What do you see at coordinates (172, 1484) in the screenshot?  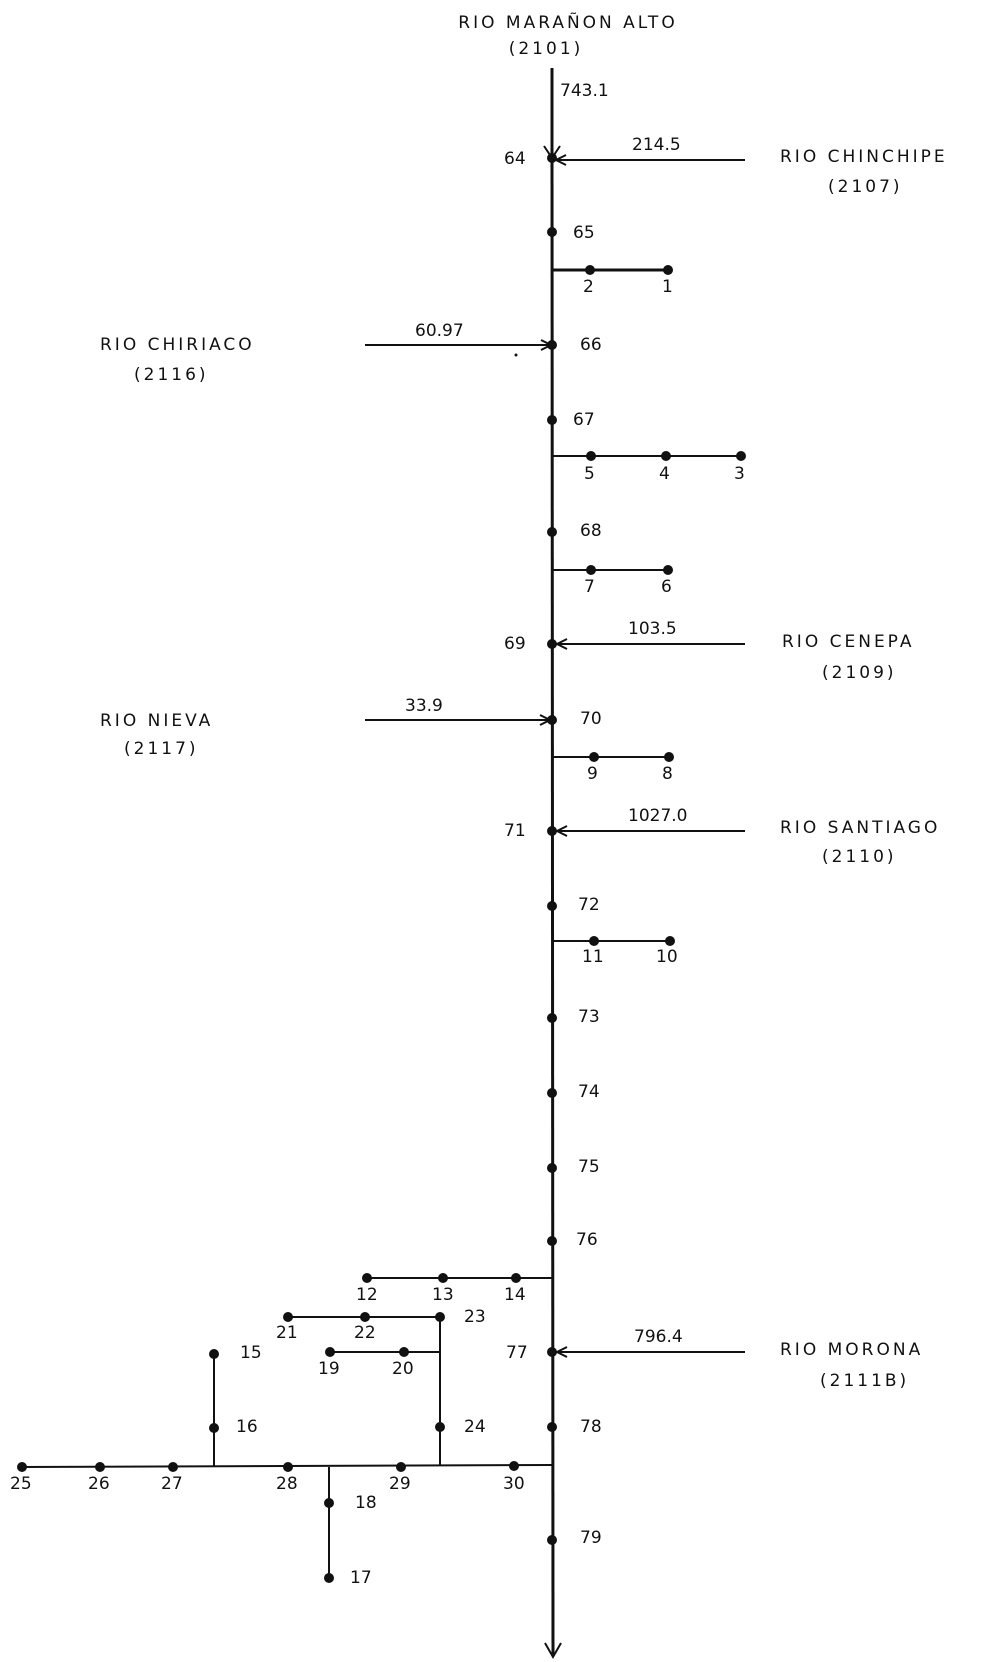 I see `node-27-label: 27` at bounding box center [172, 1484].